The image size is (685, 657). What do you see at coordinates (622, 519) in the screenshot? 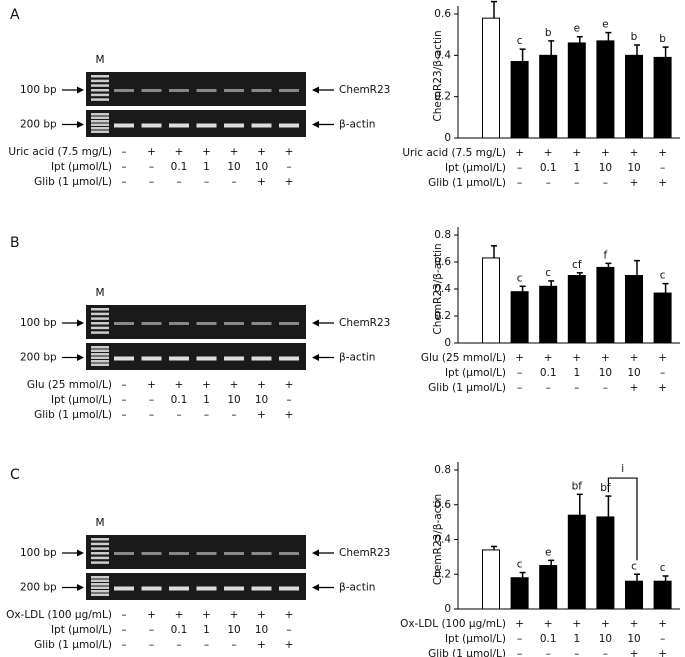
I see `bracket` at bounding box center [622, 519].